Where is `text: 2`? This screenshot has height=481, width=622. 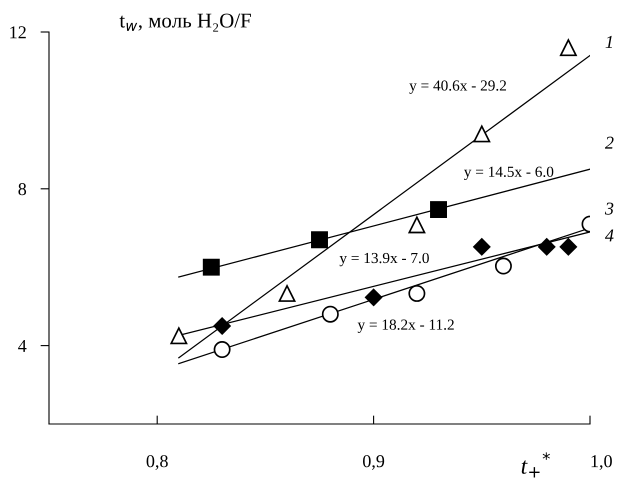 text: 2 is located at coordinates (609, 142).